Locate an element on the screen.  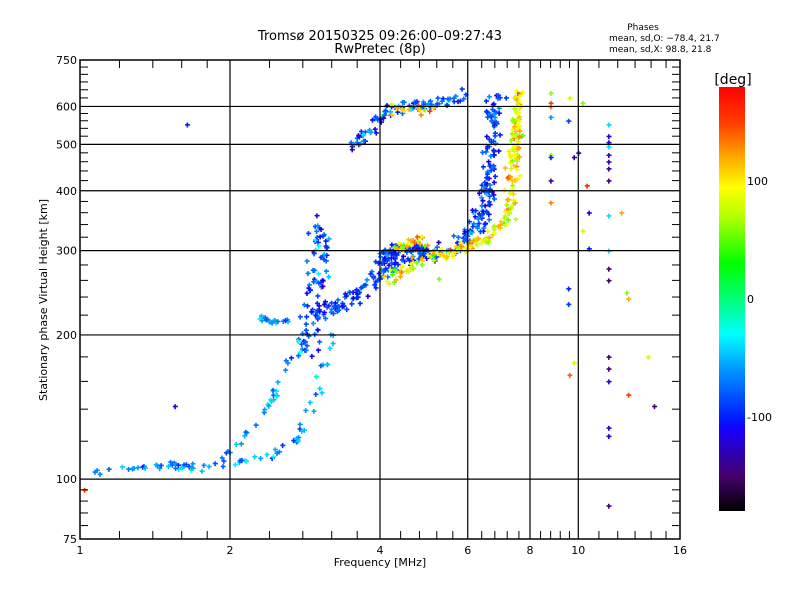
x-tick-label: 4 is located at coordinates (380, 550).